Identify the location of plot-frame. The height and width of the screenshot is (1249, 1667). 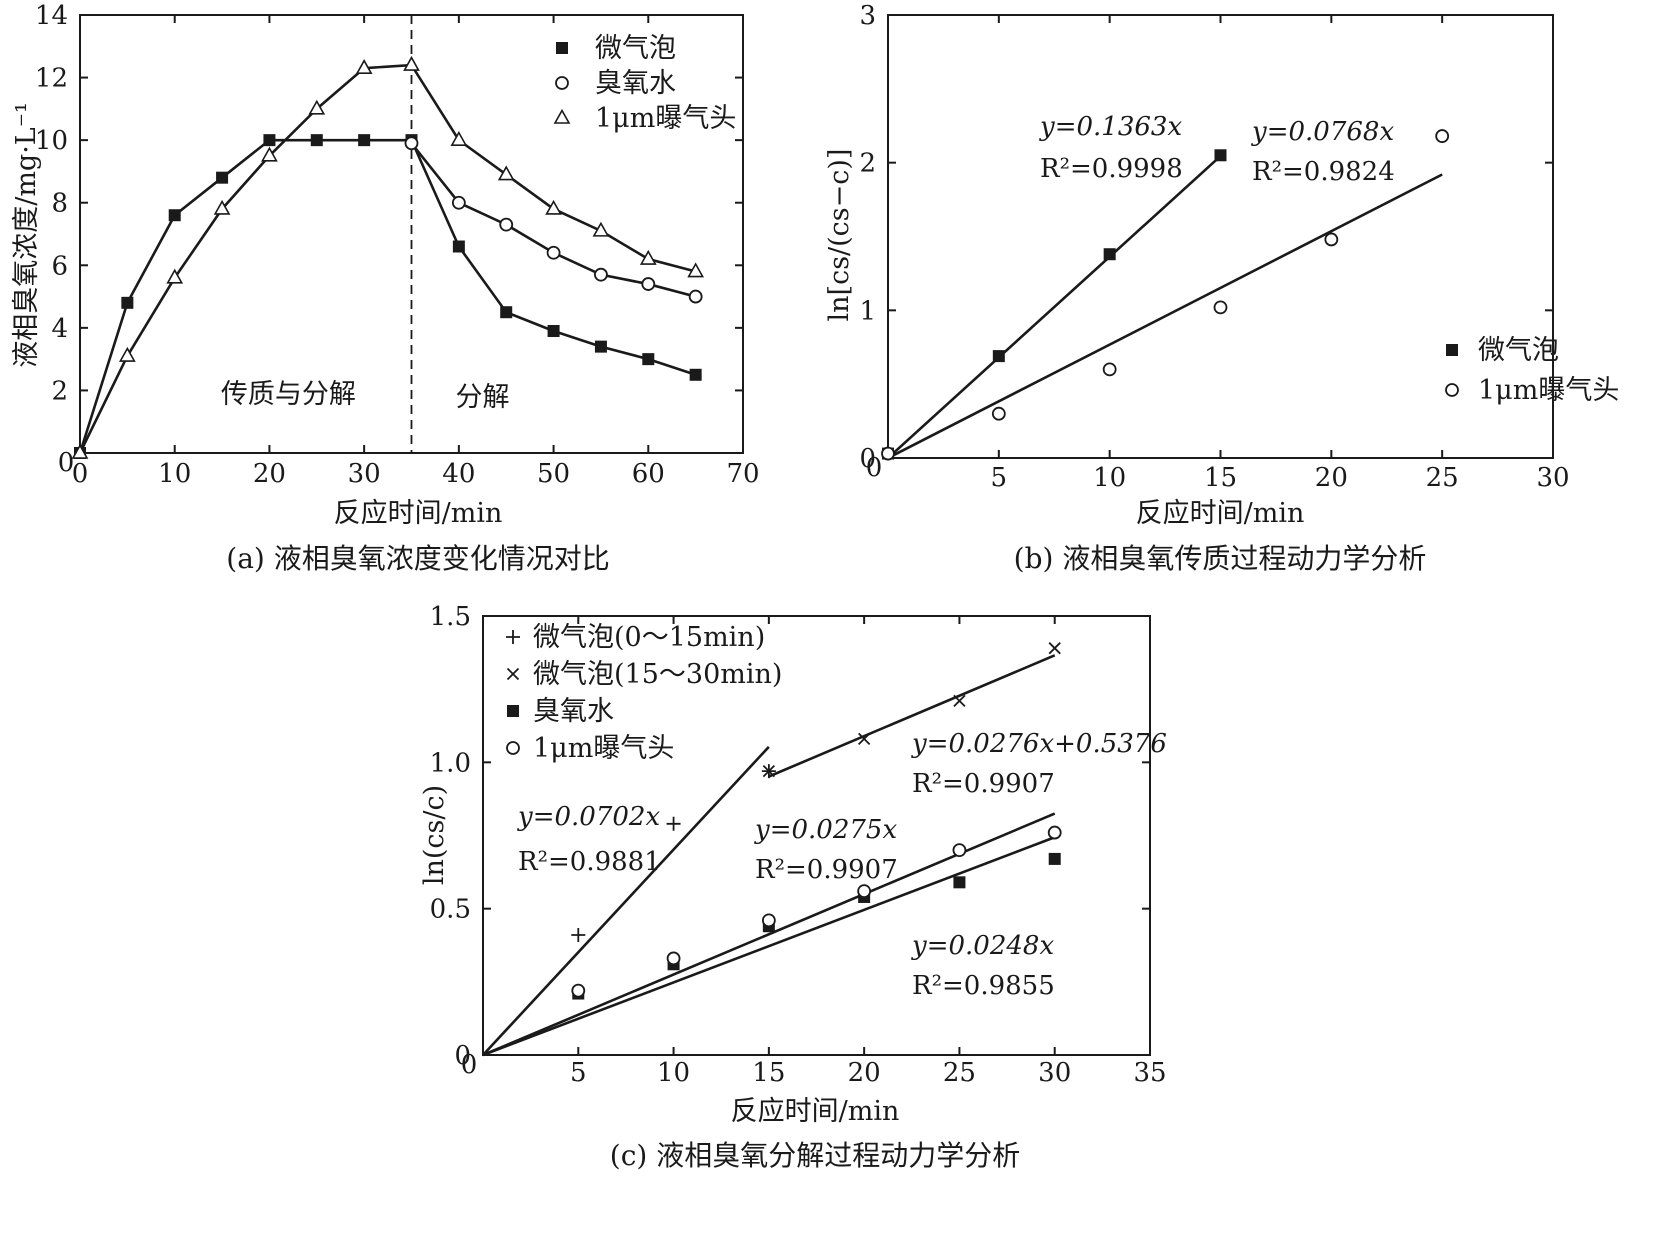
(816, 835).